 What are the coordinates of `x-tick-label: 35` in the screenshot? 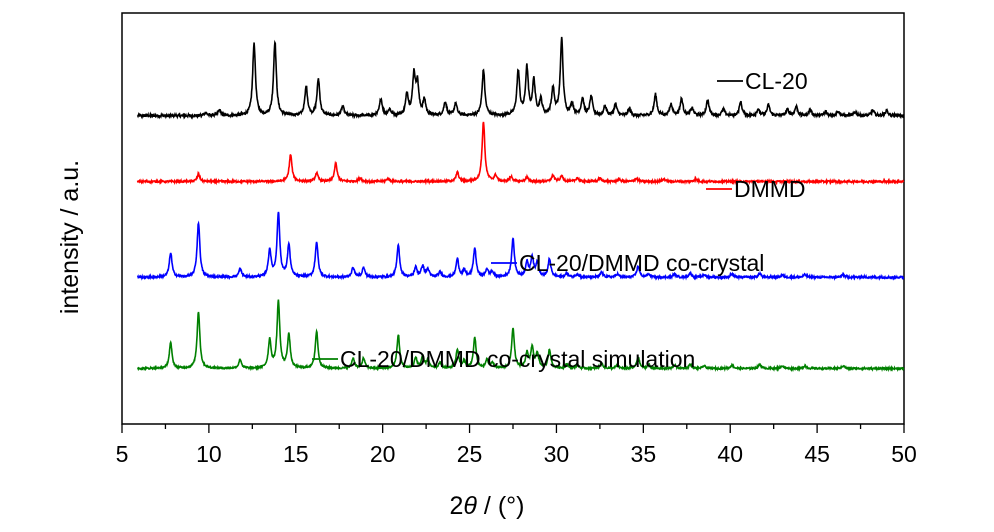 It's located at (644, 454).